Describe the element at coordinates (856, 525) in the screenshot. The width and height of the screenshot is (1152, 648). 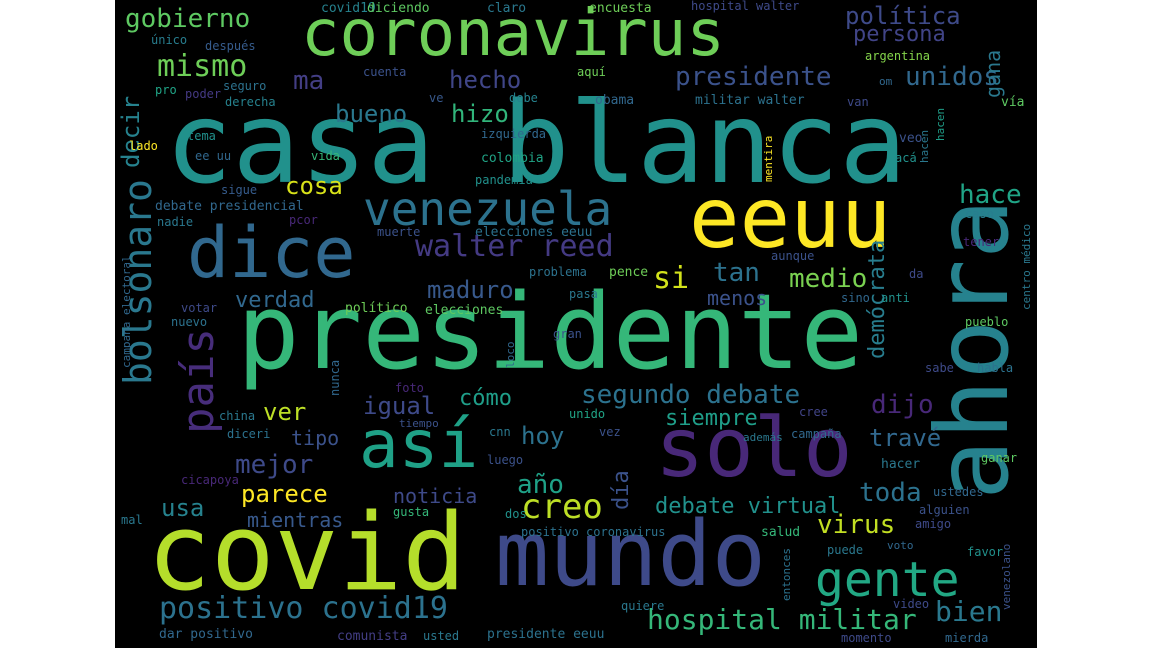
I see `cloud-word: virus` at that location.